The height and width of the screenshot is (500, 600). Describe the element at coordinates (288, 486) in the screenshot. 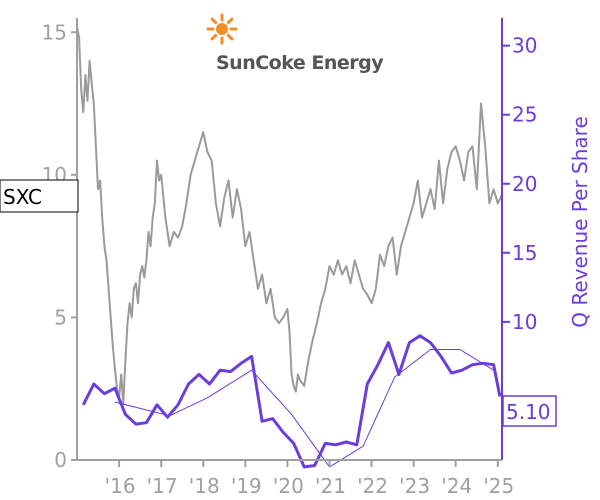

I see `x-tick-label: '20` at that location.